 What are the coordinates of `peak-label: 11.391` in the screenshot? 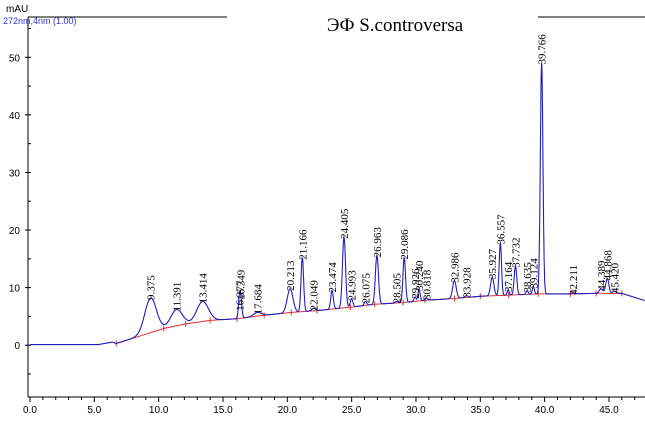 It's located at (178, 297).